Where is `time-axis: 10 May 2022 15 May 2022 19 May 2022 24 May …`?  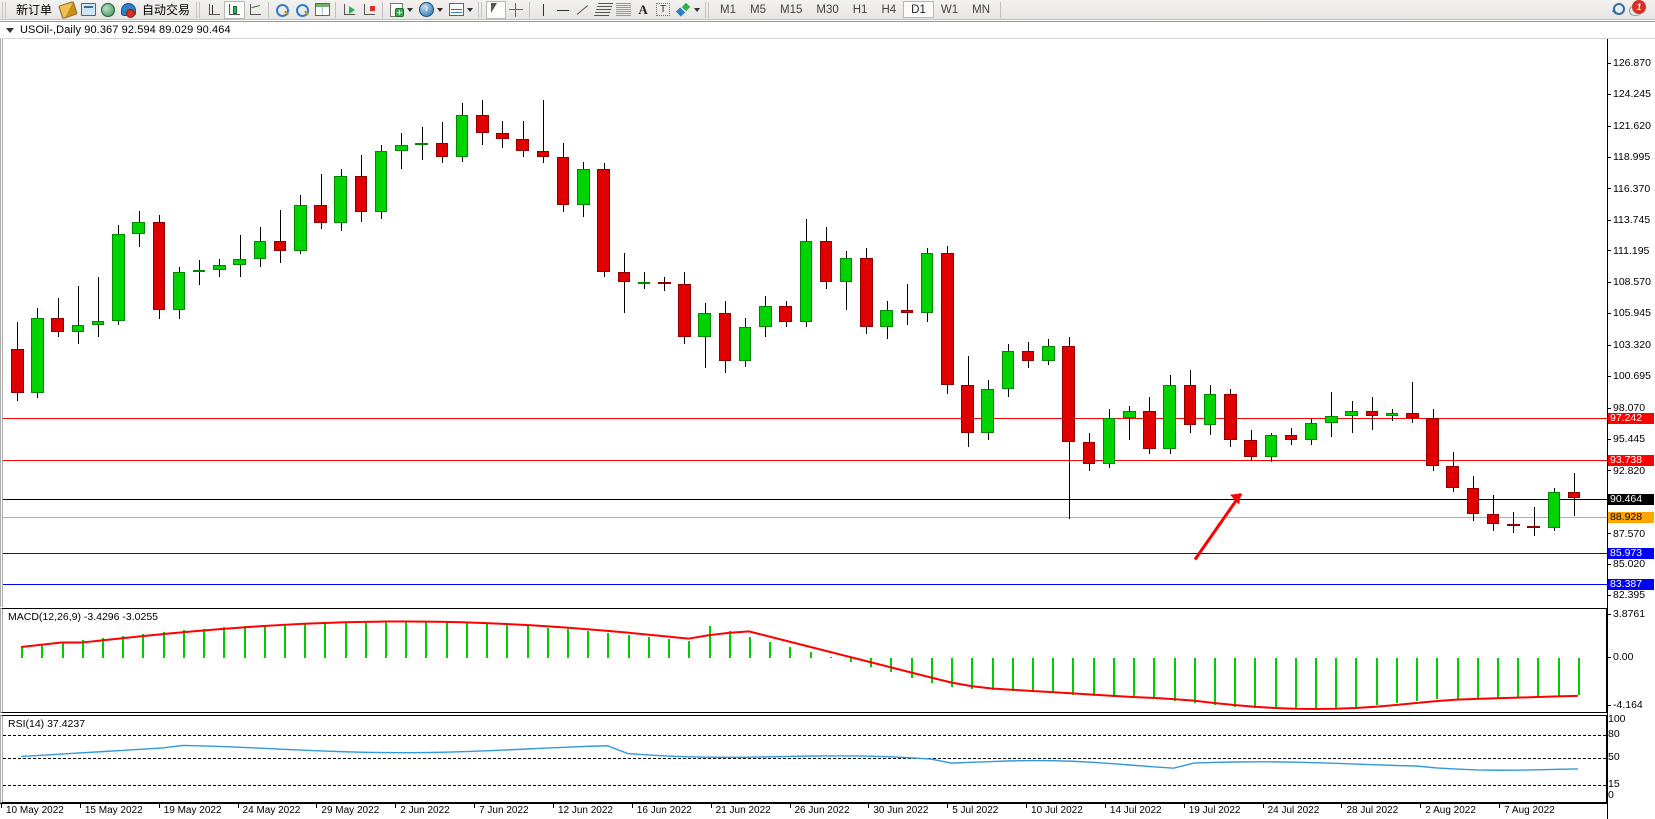
time-axis: 10 May 2022 15 May 2022 19 May 2022 24 May … is located at coordinates (803, 811).